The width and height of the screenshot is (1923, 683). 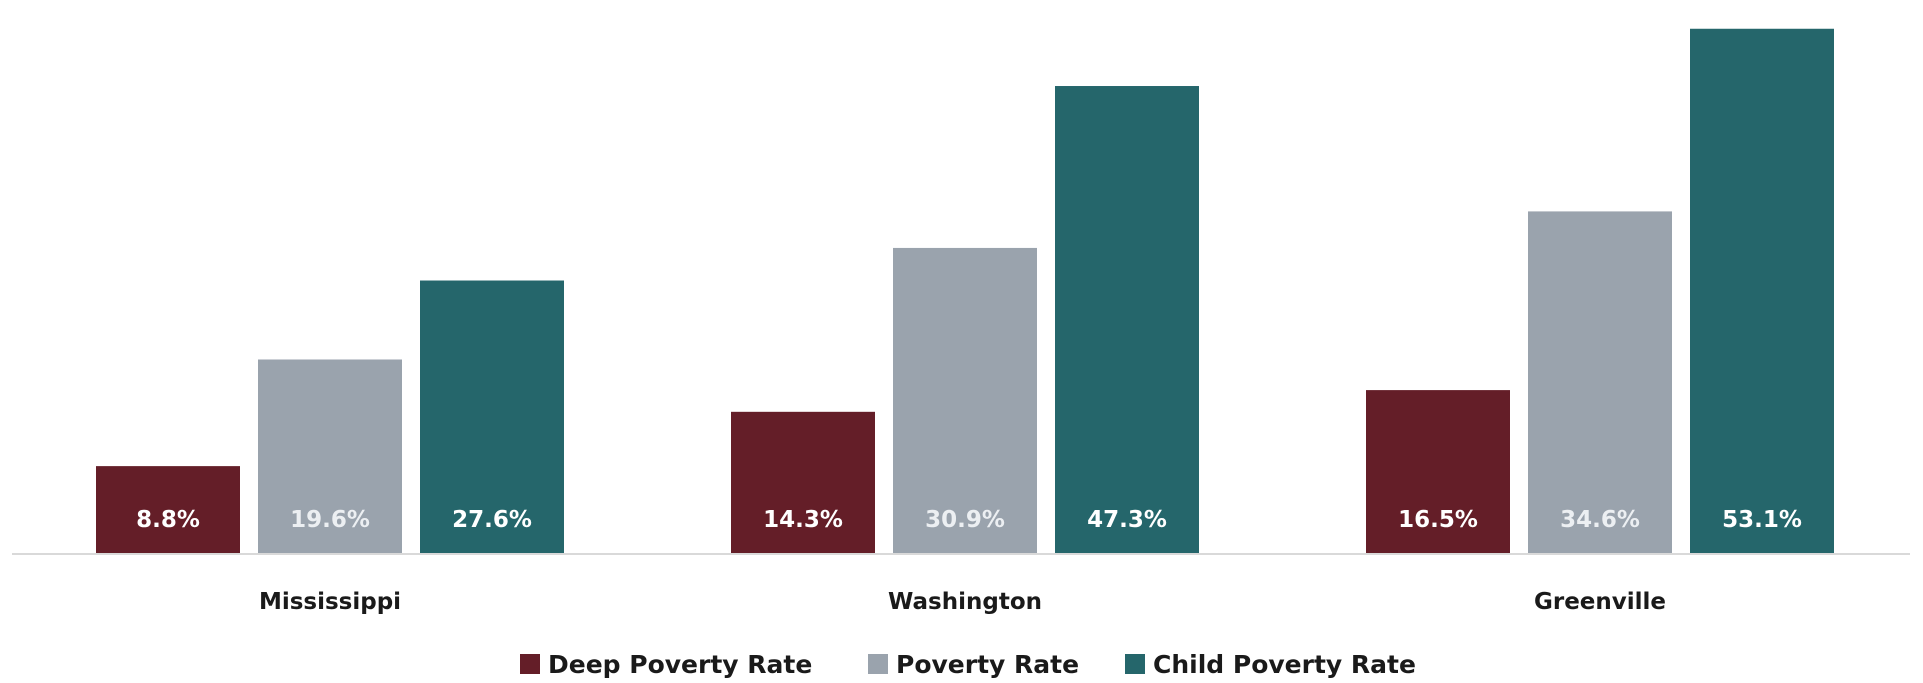 What do you see at coordinates (1127, 520) in the screenshot?
I see `data-label-washington-child-poverty-rate: 47.3%` at bounding box center [1127, 520].